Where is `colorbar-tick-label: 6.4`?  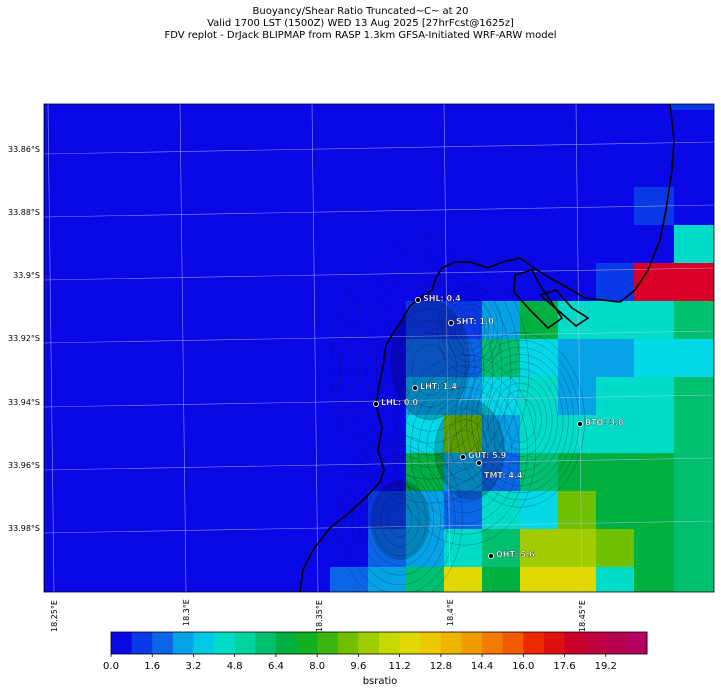 colorbar-tick-label: 6.4 is located at coordinates (275, 666).